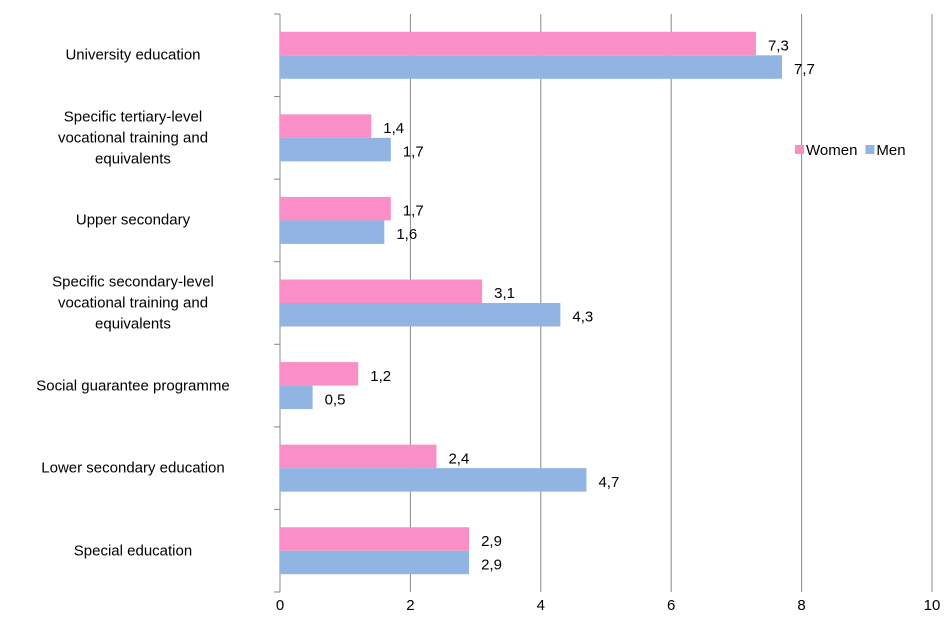 Image resolution: width=946 pixels, height=632 pixels. I want to click on data-label: 4,3, so click(582, 317).